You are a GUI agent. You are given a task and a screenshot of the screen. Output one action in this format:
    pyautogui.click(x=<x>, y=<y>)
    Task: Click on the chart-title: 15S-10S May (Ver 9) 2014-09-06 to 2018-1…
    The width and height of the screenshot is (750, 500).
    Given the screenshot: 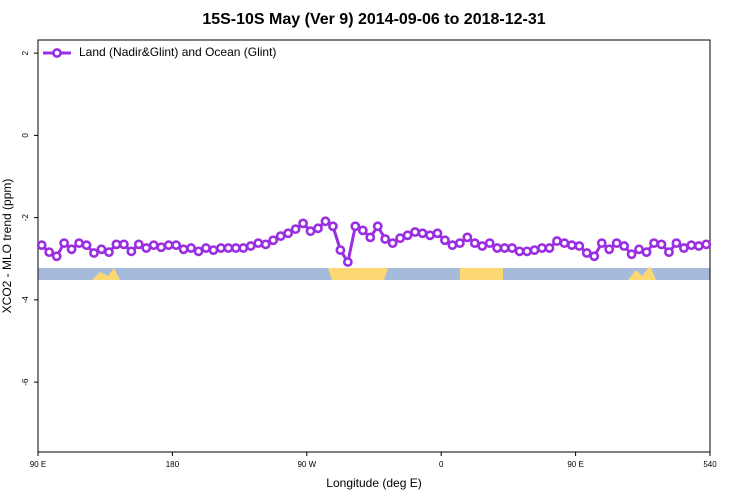 What is the action you would take?
    pyautogui.click(x=373, y=19)
    